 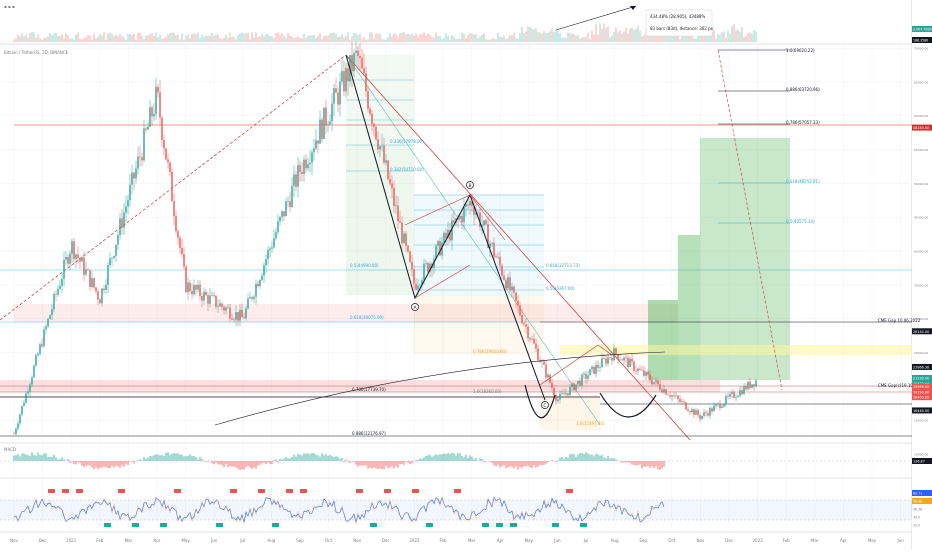 I want to click on price-badge-label: 16440.00, so click(x=921, y=411).